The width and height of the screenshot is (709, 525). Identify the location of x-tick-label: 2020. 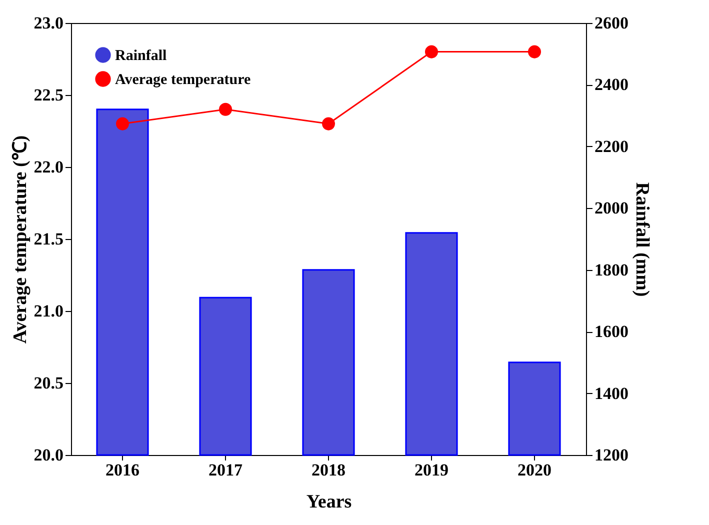
(535, 470).